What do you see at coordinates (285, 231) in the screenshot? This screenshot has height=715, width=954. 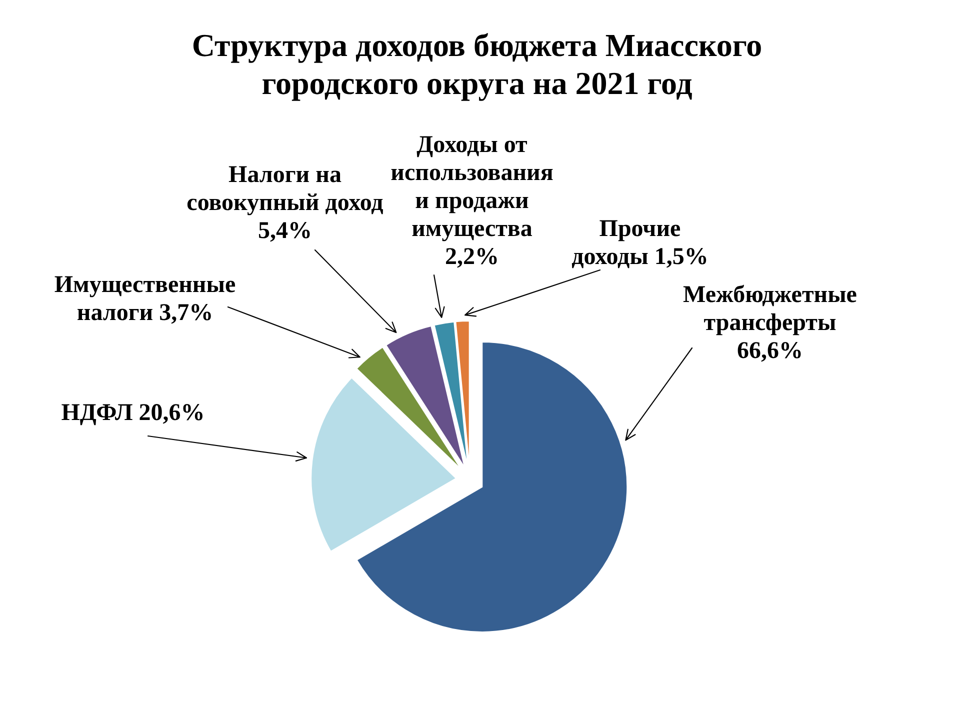 I see `data-label: 5,4%` at bounding box center [285, 231].